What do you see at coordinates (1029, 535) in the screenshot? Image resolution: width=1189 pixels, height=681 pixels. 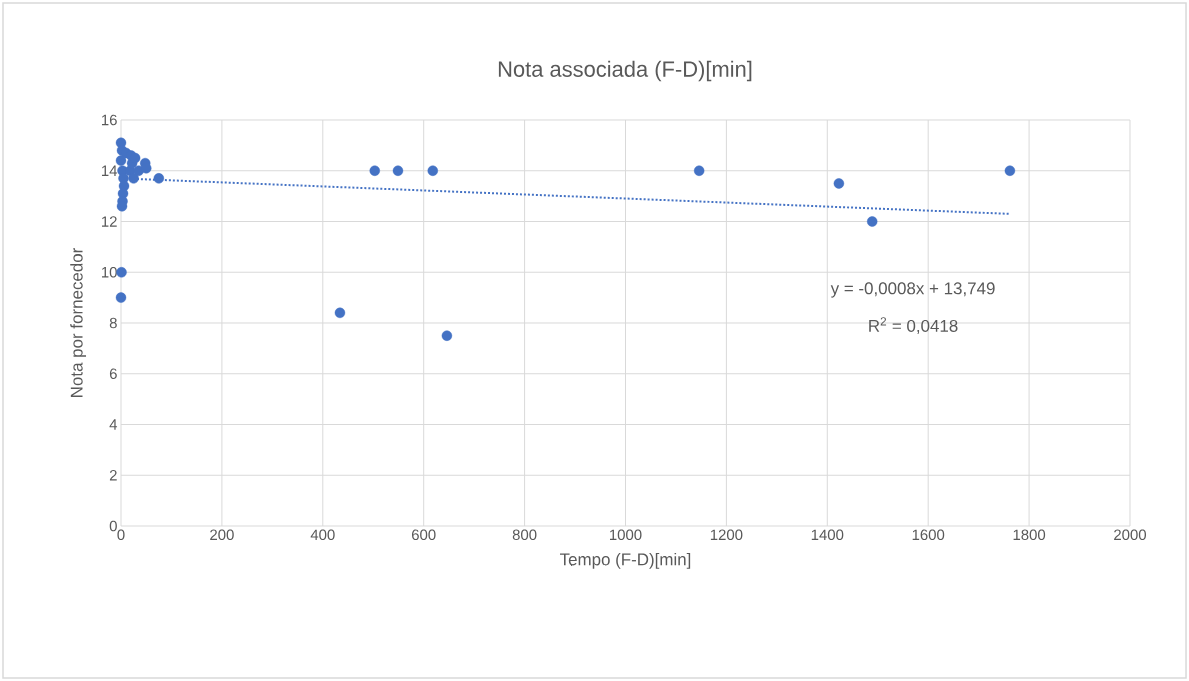 I see `x-tick-label: 1800` at bounding box center [1029, 535].